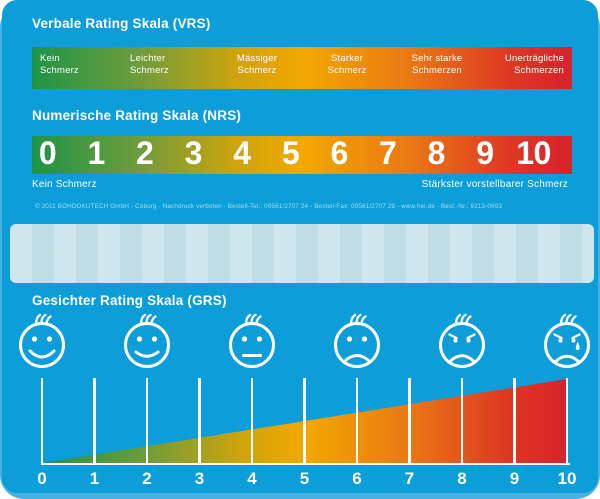 The height and width of the screenshot is (499, 600). What do you see at coordinates (339, 153) in the screenshot?
I see `nrs-number-6: 6` at bounding box center [339, 153].